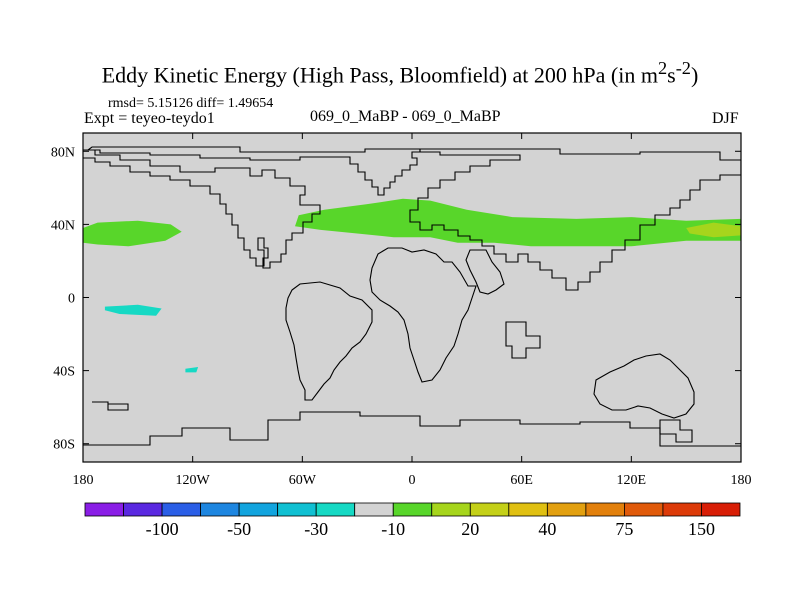  What do you see at coordinates (423, 315) in the screenshot?
I see `coastline-africa` at bounding box center [423, 315].